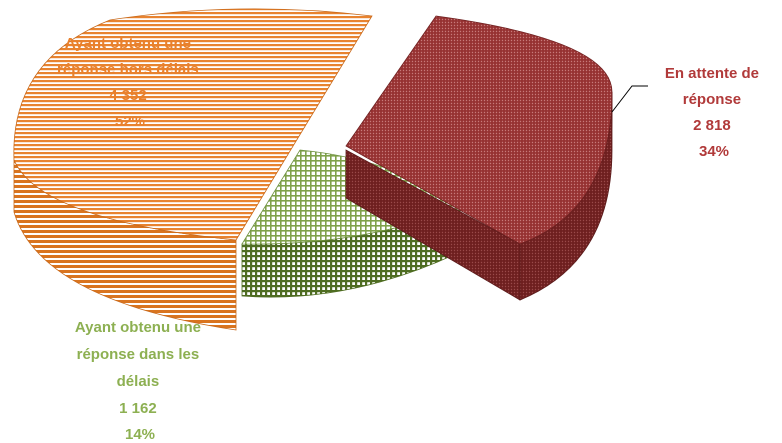 This screenshot has width=782, height=443. Describe the element at coordinates (712, 125) in the screenshot. I see `label-line: 2 818` at that location.